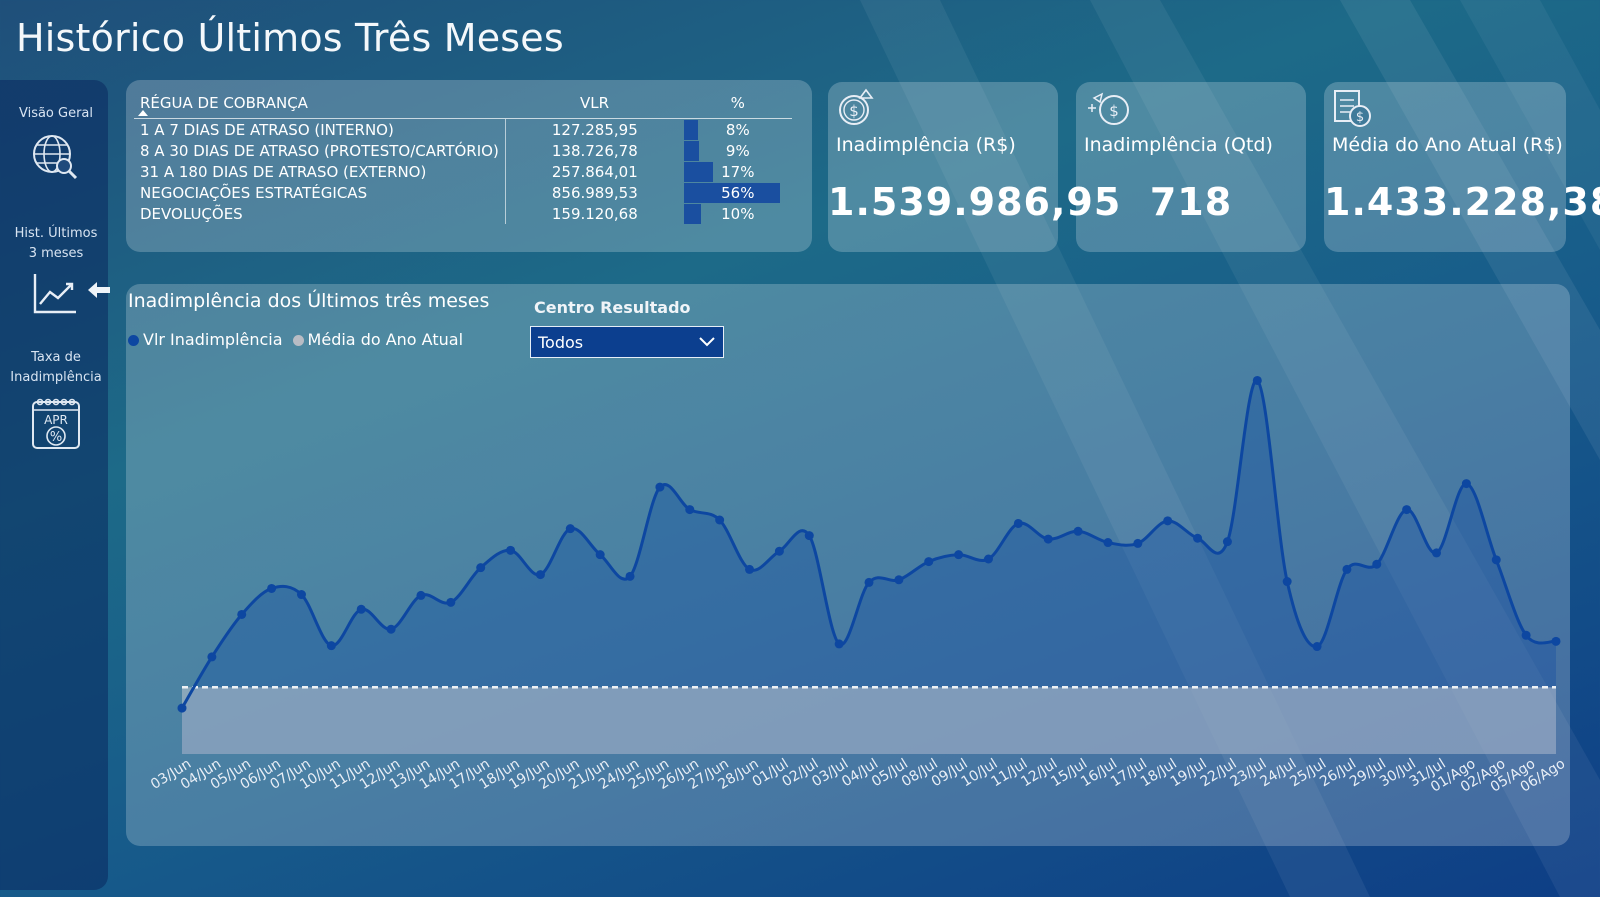  I want to click on row-pct: 56%, so click(737, 192).